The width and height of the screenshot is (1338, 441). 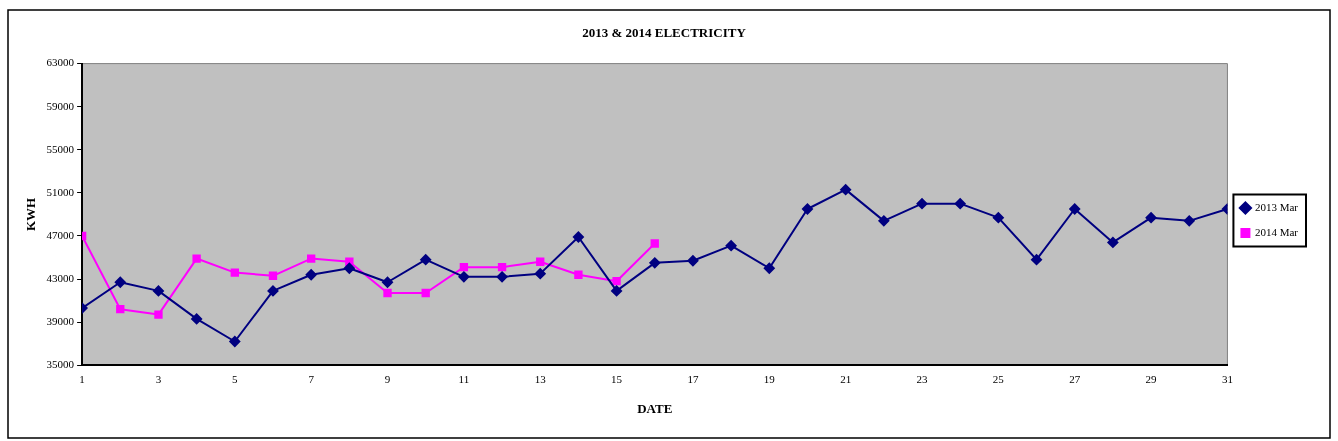 What do you see at coordinates (1227, 378) in the screenshot?
I see `x-tick-label: 31` at bounding box center [1227, 378].